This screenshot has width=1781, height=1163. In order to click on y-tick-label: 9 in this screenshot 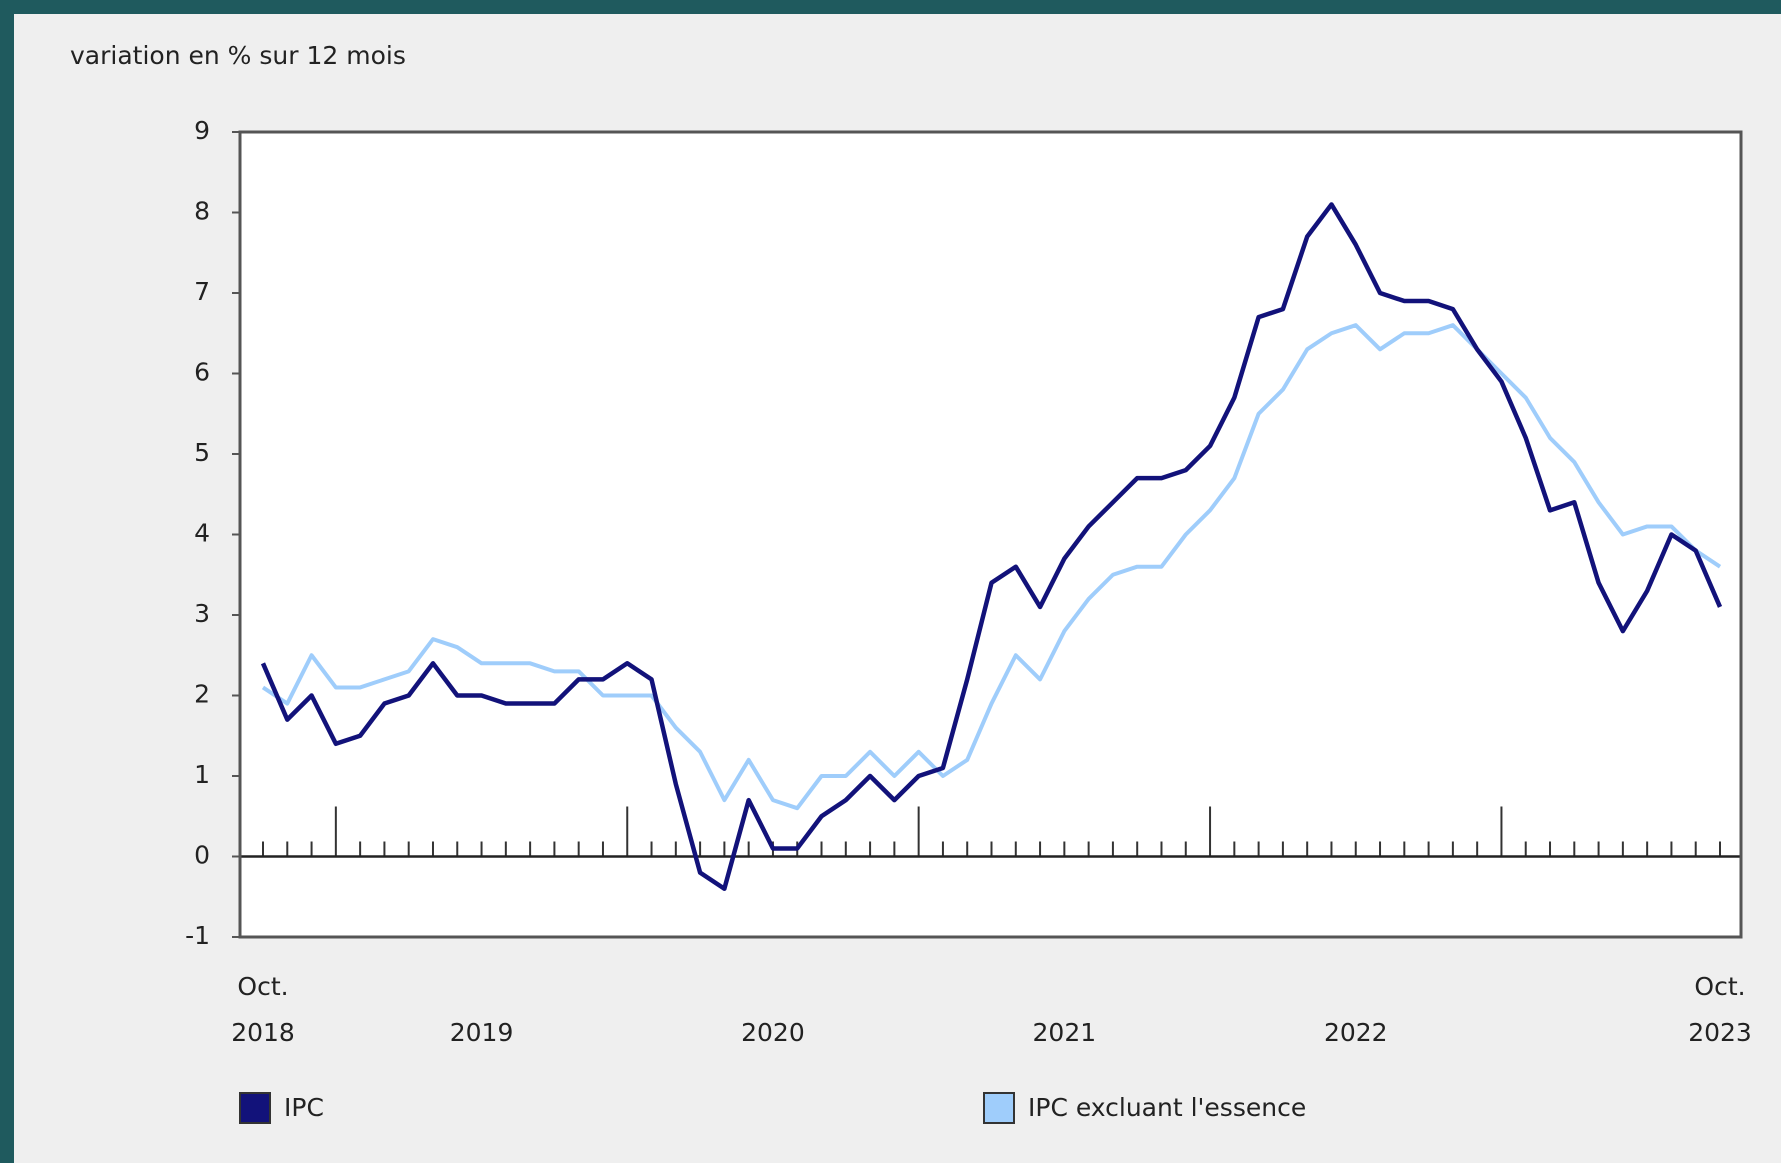, I will do `click(202, 130)`.